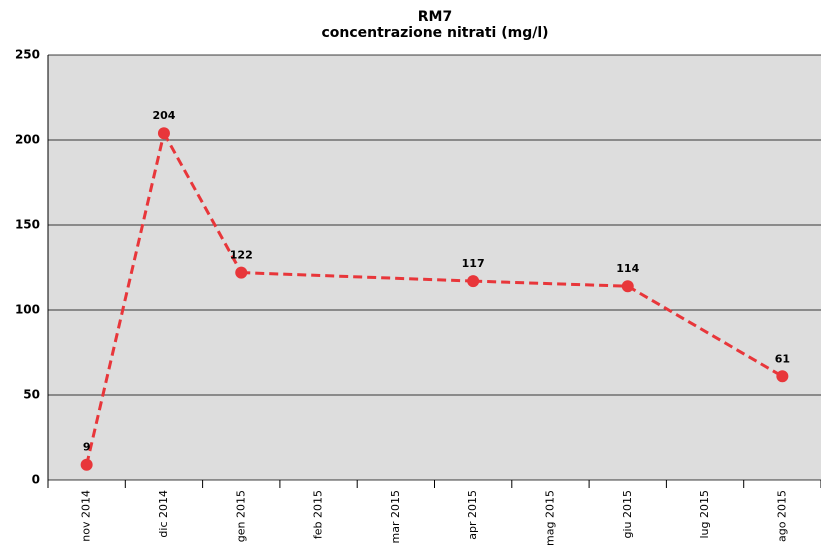 The width and height of the screenshot is (821, 553). I want to click on x-tick-label: nov 2014, so click(86, 516).